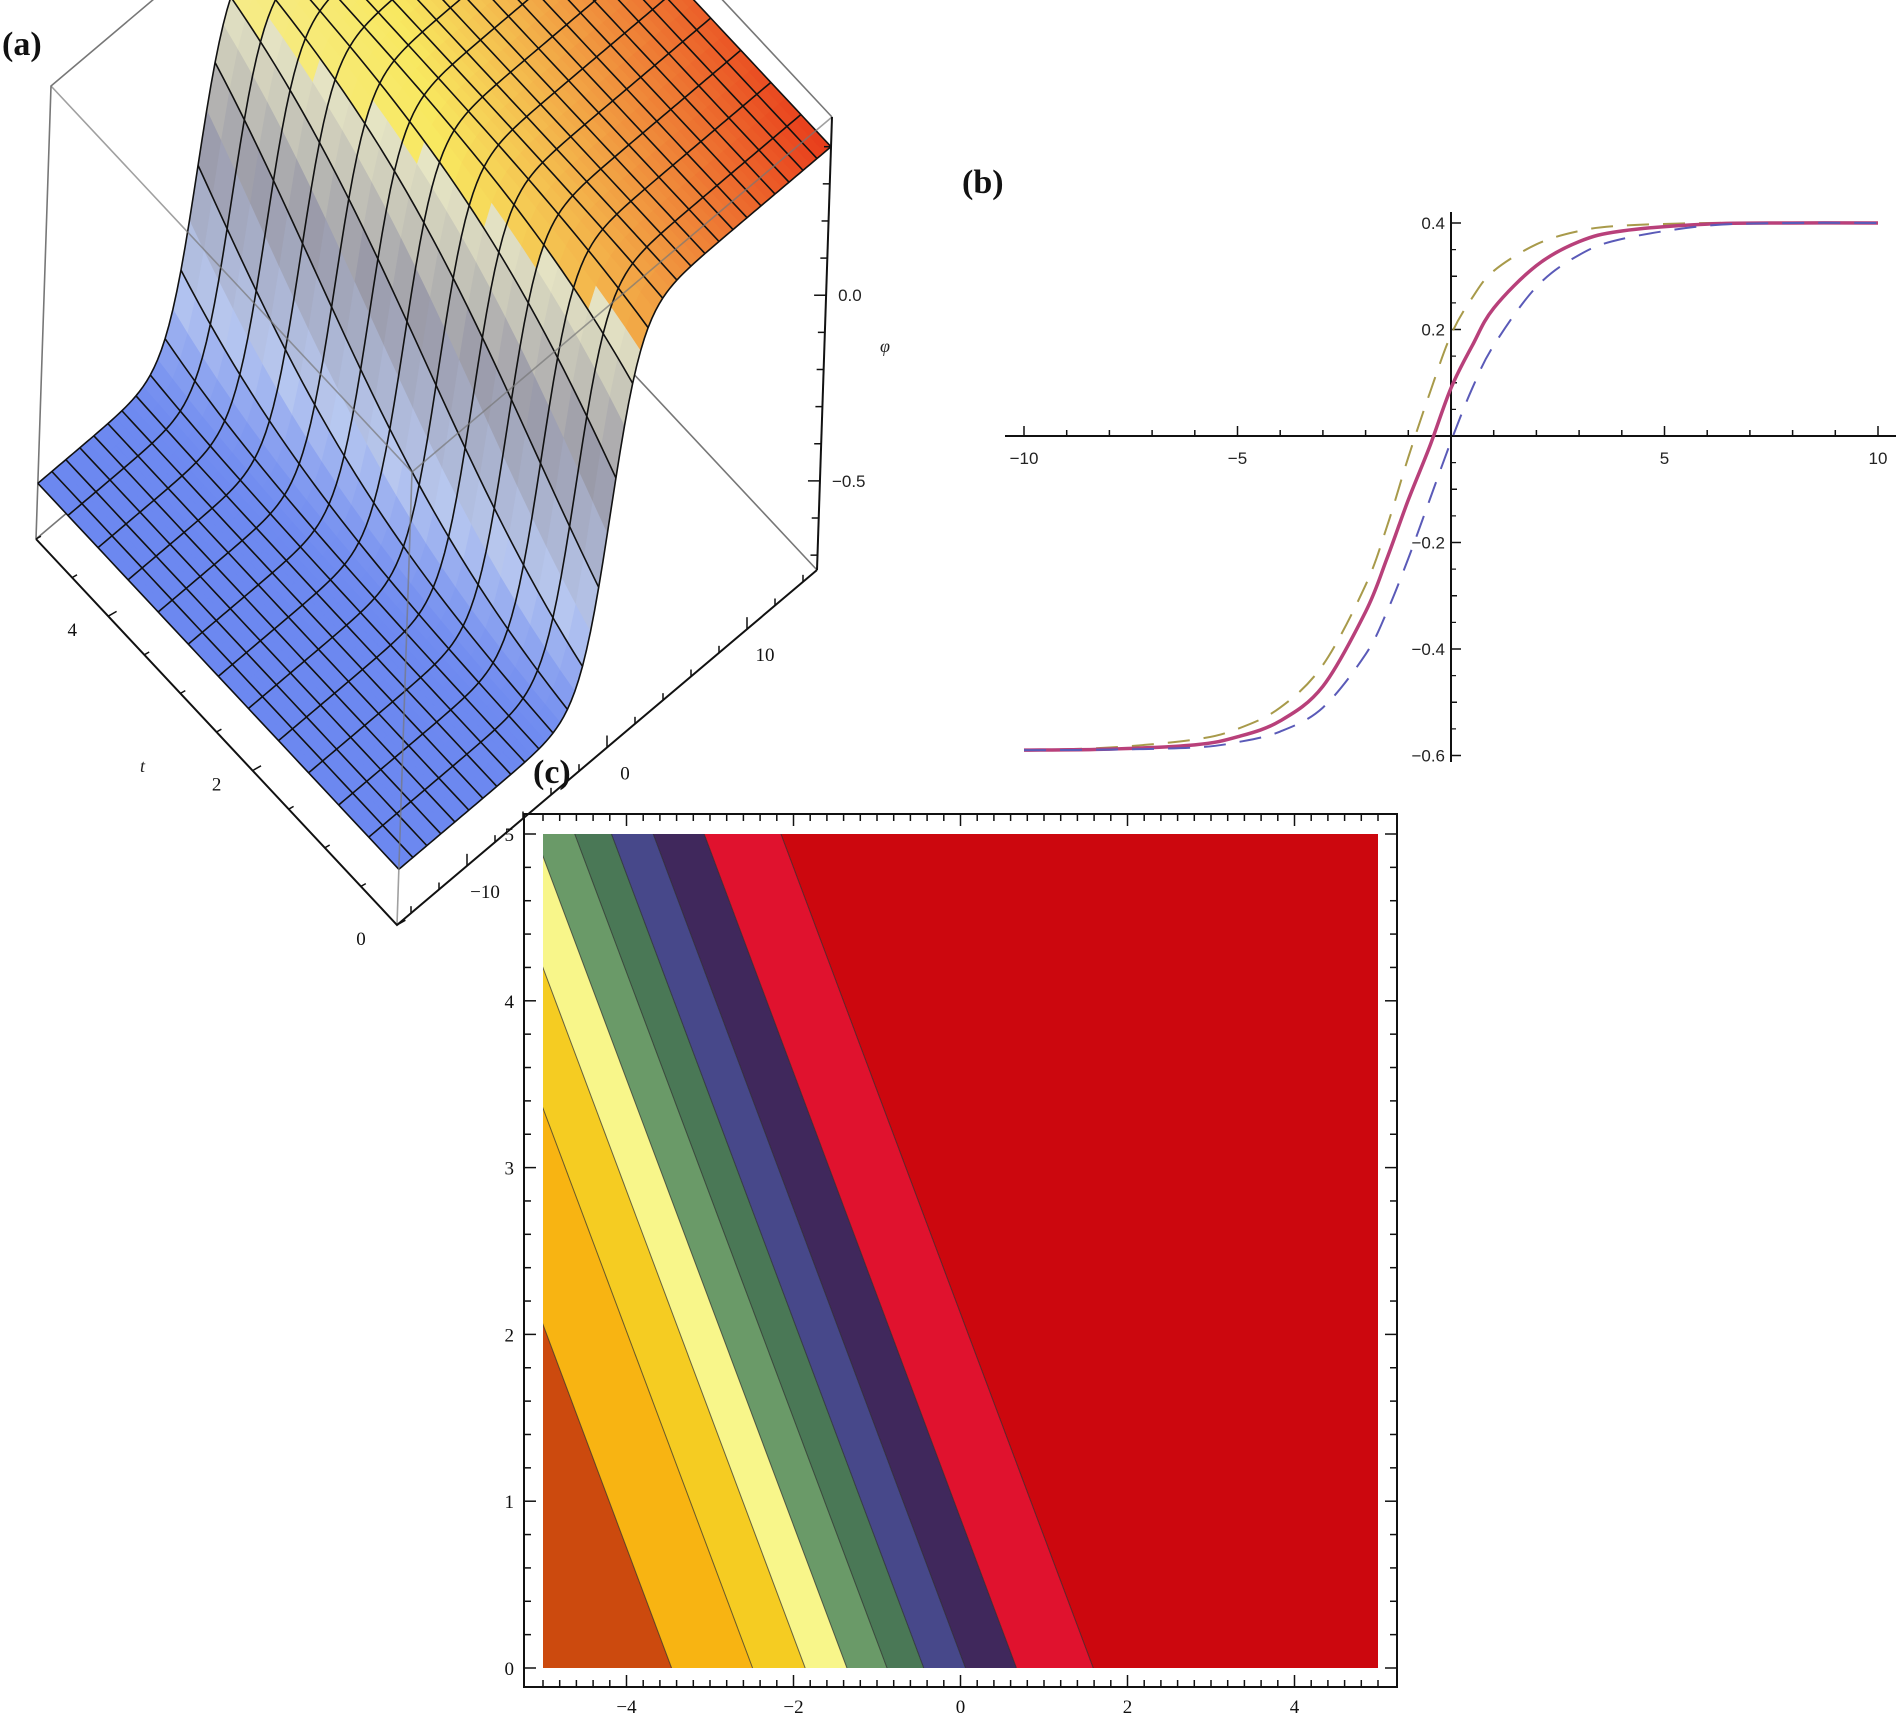 The image size is (1901, 1719). Describe the element at coordinates (1128, 1707) in the screenshot. I see `x-tick-label: 2` at that location.